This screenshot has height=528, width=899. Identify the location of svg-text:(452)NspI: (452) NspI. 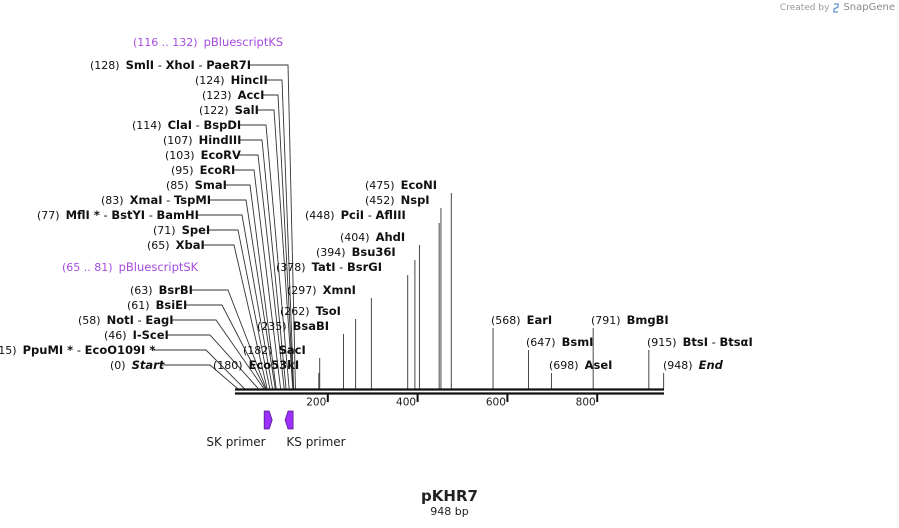
(397, 200).